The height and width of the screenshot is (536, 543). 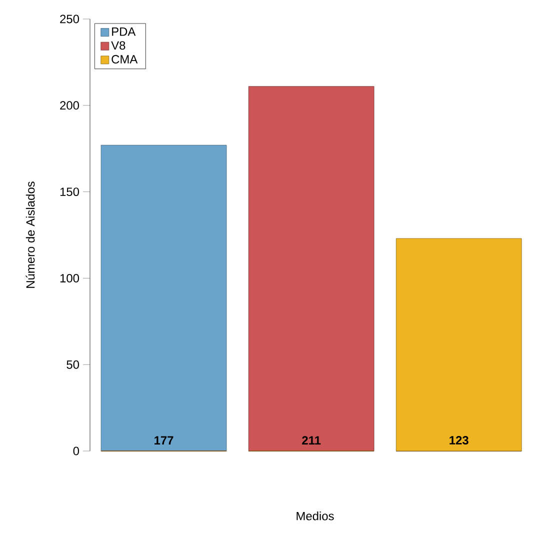 What do you see at coordinates (125, 59) in the screenshot?
I see `legend-label: CMA` at bounding box center [125, 59].